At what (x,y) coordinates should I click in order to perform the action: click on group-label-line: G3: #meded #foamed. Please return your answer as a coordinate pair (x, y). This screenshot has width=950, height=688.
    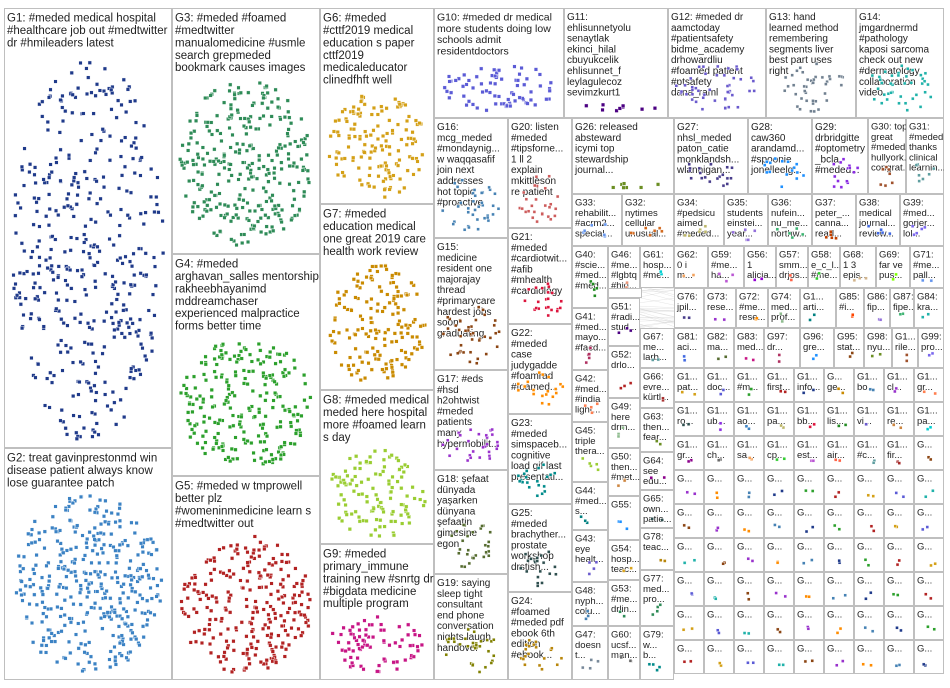
    Looking at the image, I should click on (230, 19).